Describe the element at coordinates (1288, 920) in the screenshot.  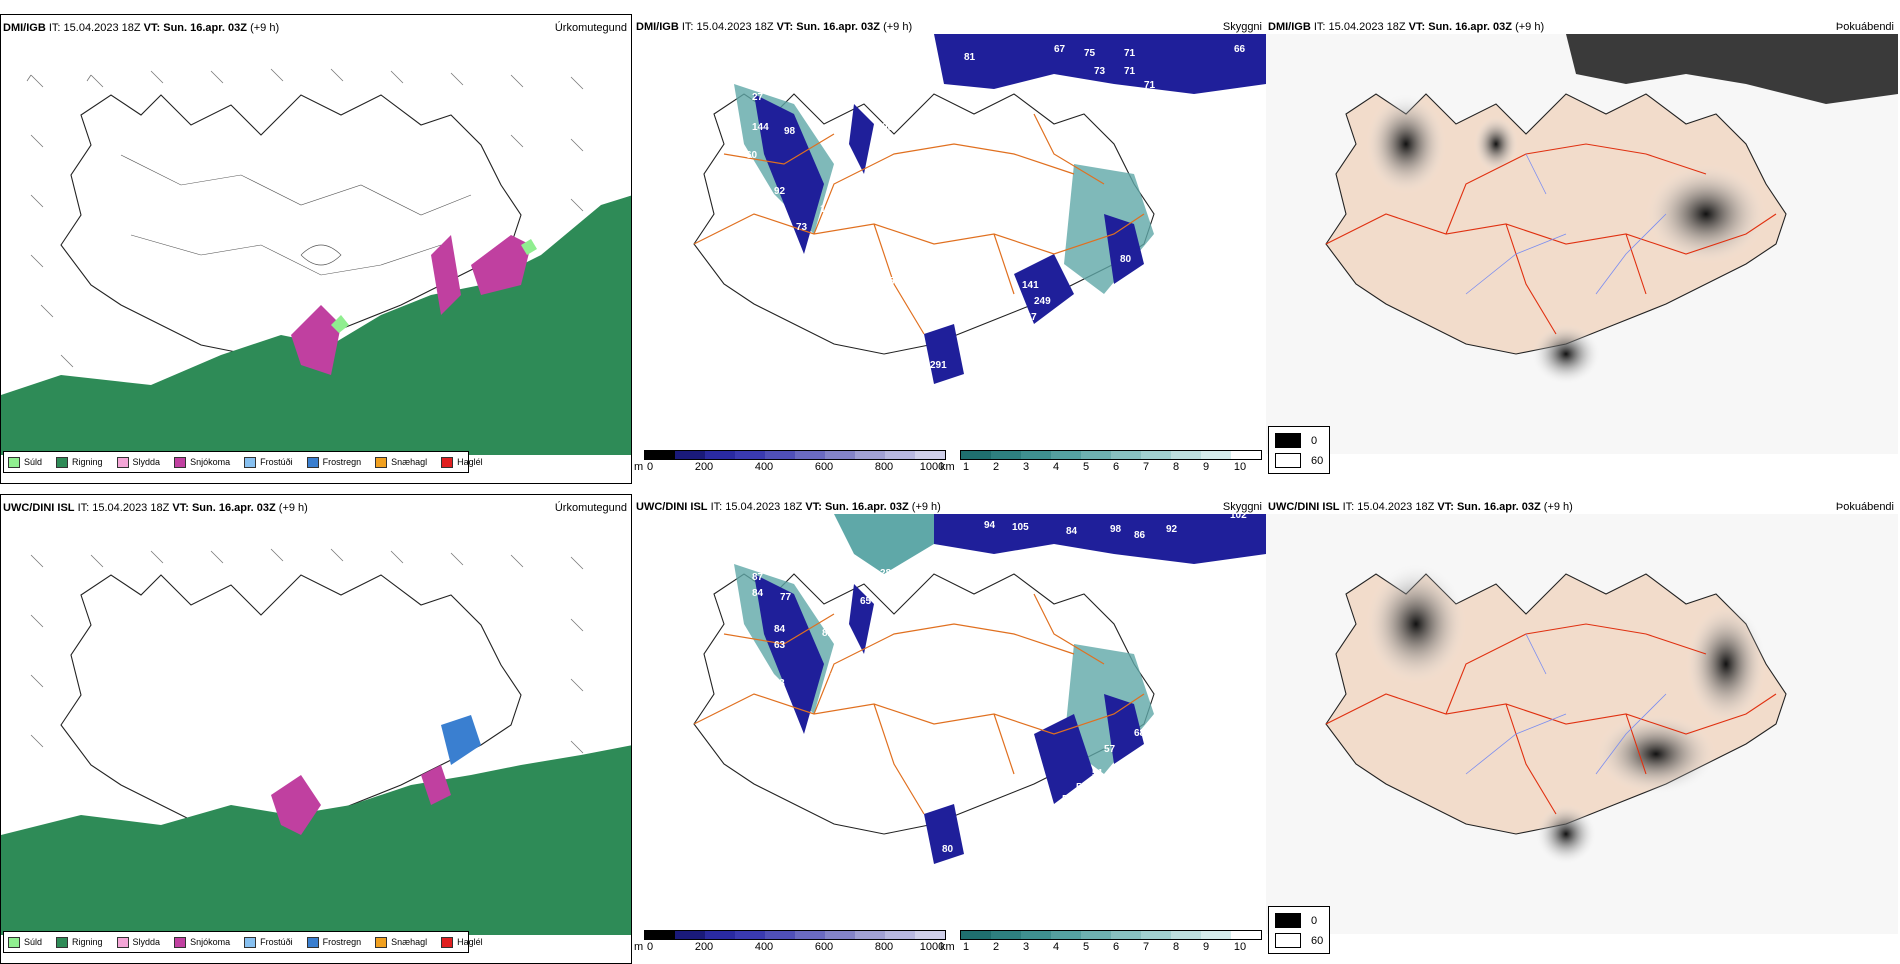
I see `fog-swatch-black` at that location.